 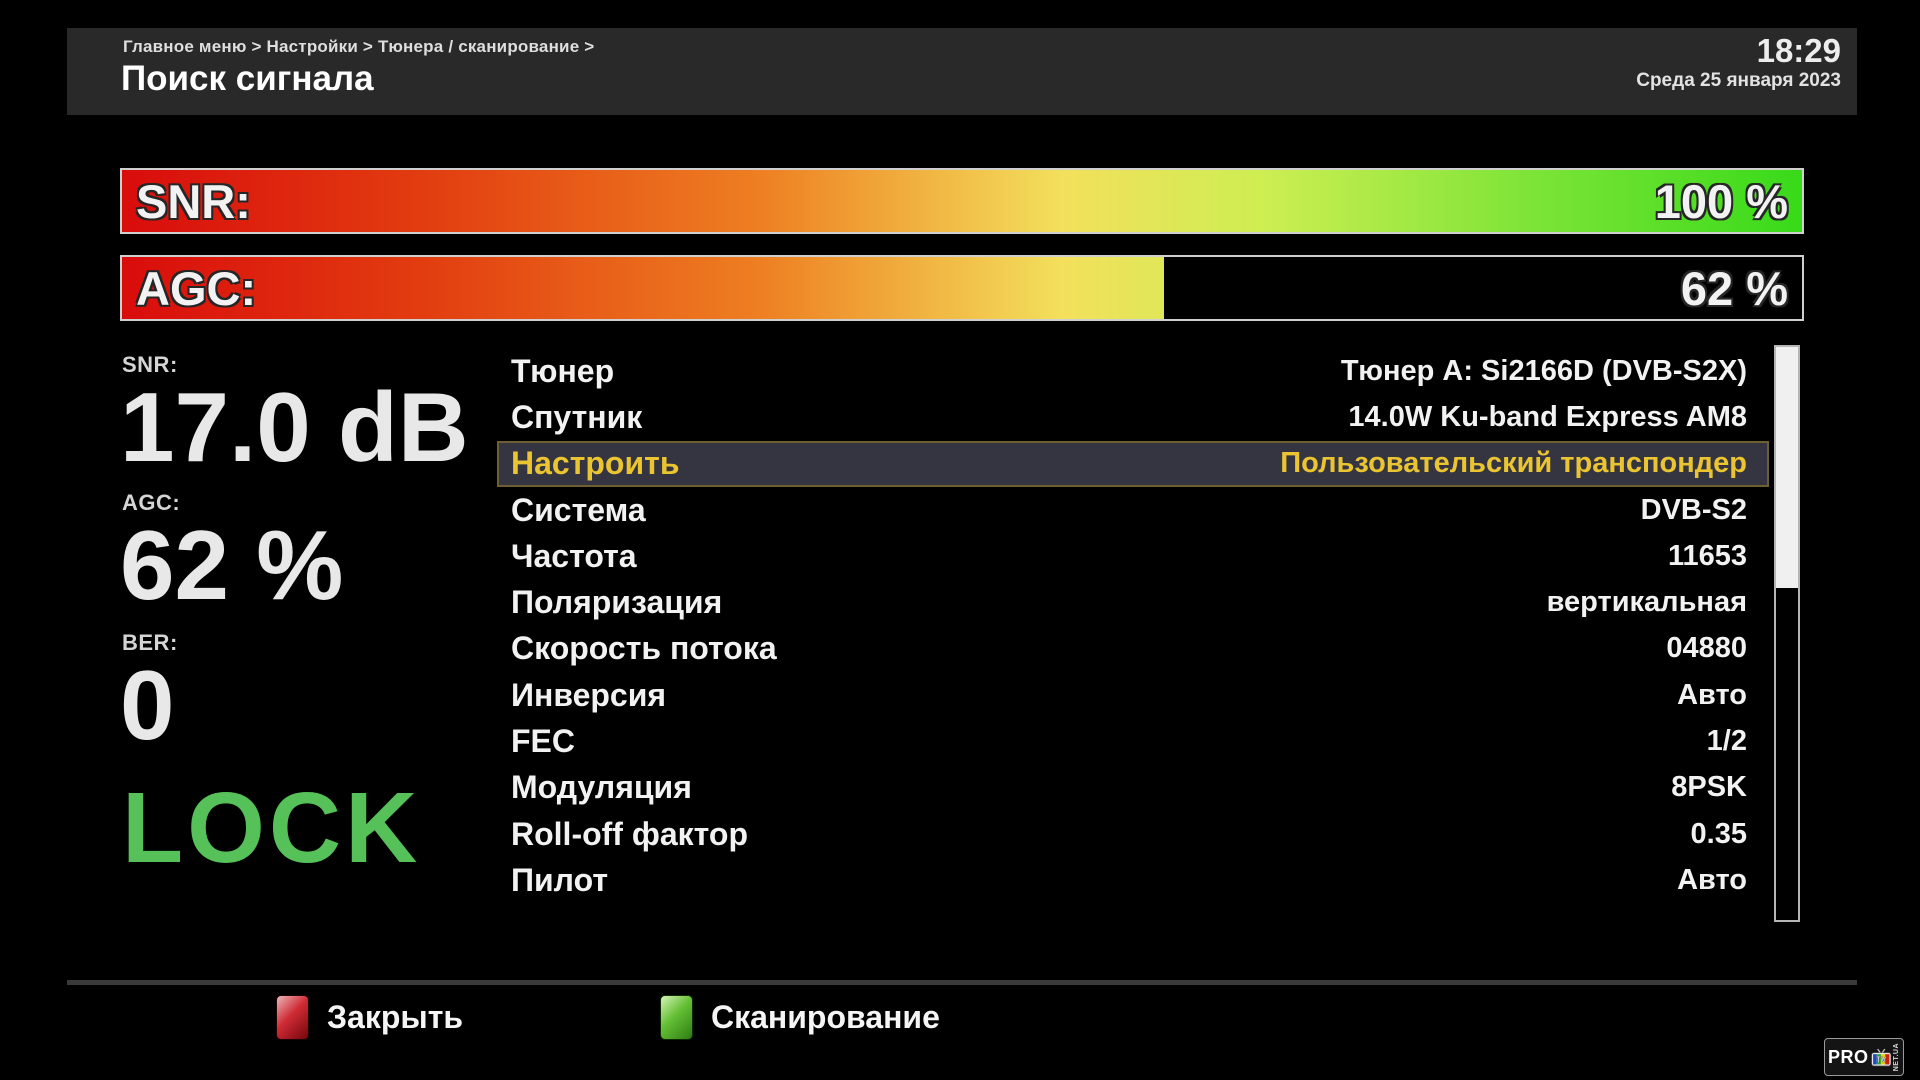 What do you see at coordinates (232, 565) in the screenshot?
I see `agc-readout-value: 62 %` at bounding box center [232, 565].